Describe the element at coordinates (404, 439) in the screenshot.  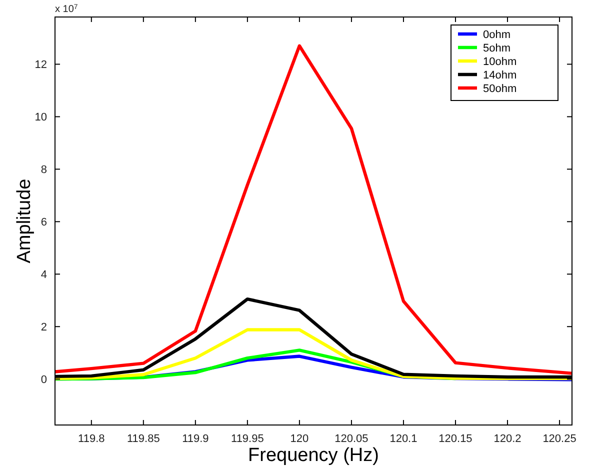
I see `x-tick-label: 120.1` at that location.